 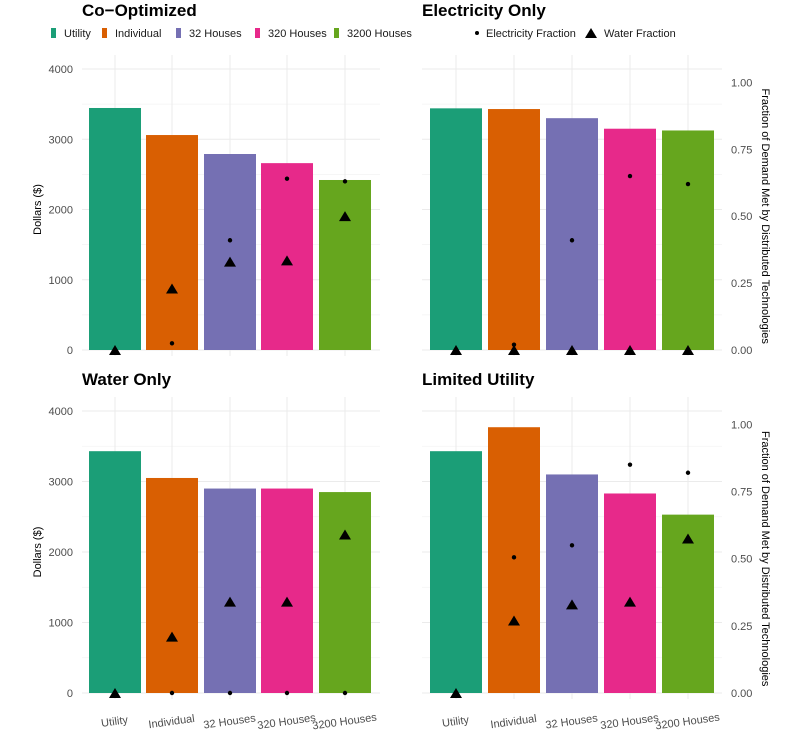 I want to click on legend-item: Utility, so click(x=71, y=34).